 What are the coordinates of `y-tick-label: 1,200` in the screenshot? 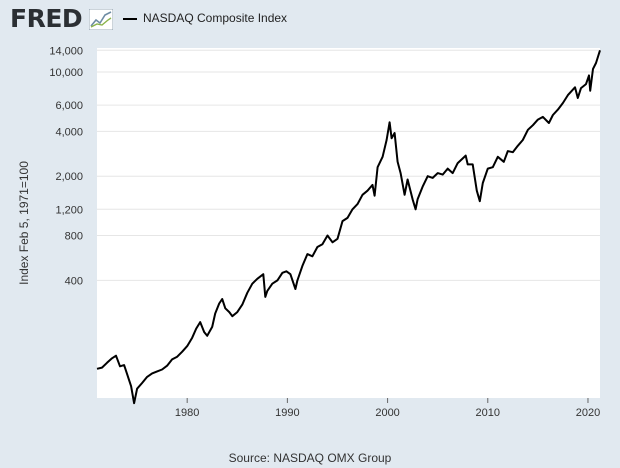 It's located at (69, 210).